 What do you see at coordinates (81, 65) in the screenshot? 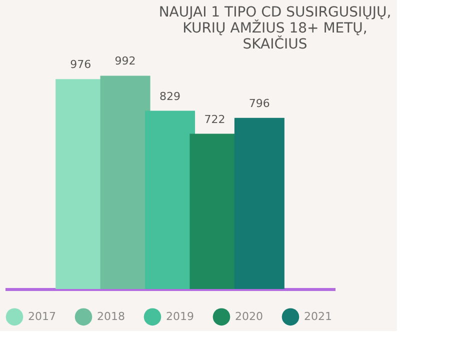
I see `data-label: 976` at bounding box center [81, 65].